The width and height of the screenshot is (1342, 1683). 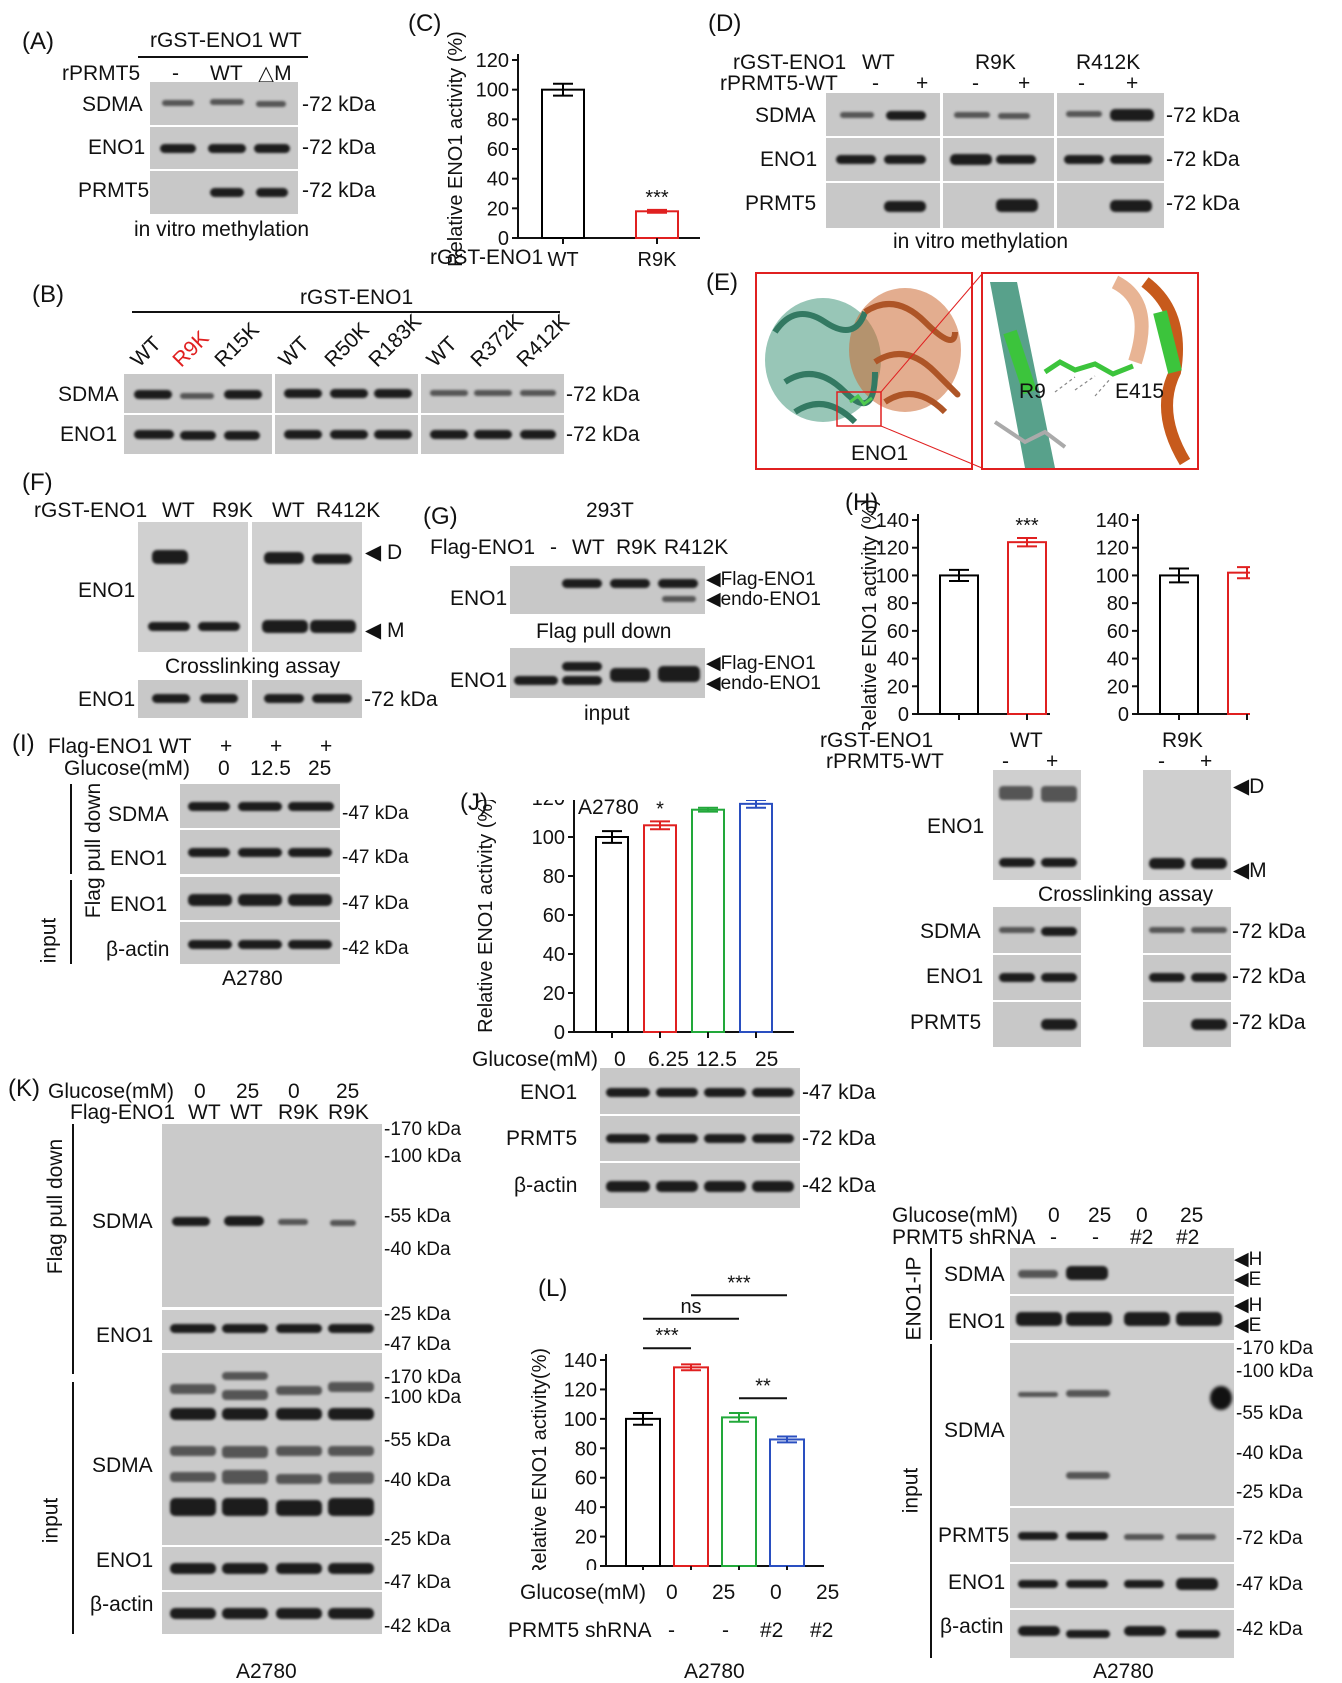 What do you see at coordinates (395, 341) in the screenshot?
I see `lane-label: R183K` at bounding box center [395, 341].